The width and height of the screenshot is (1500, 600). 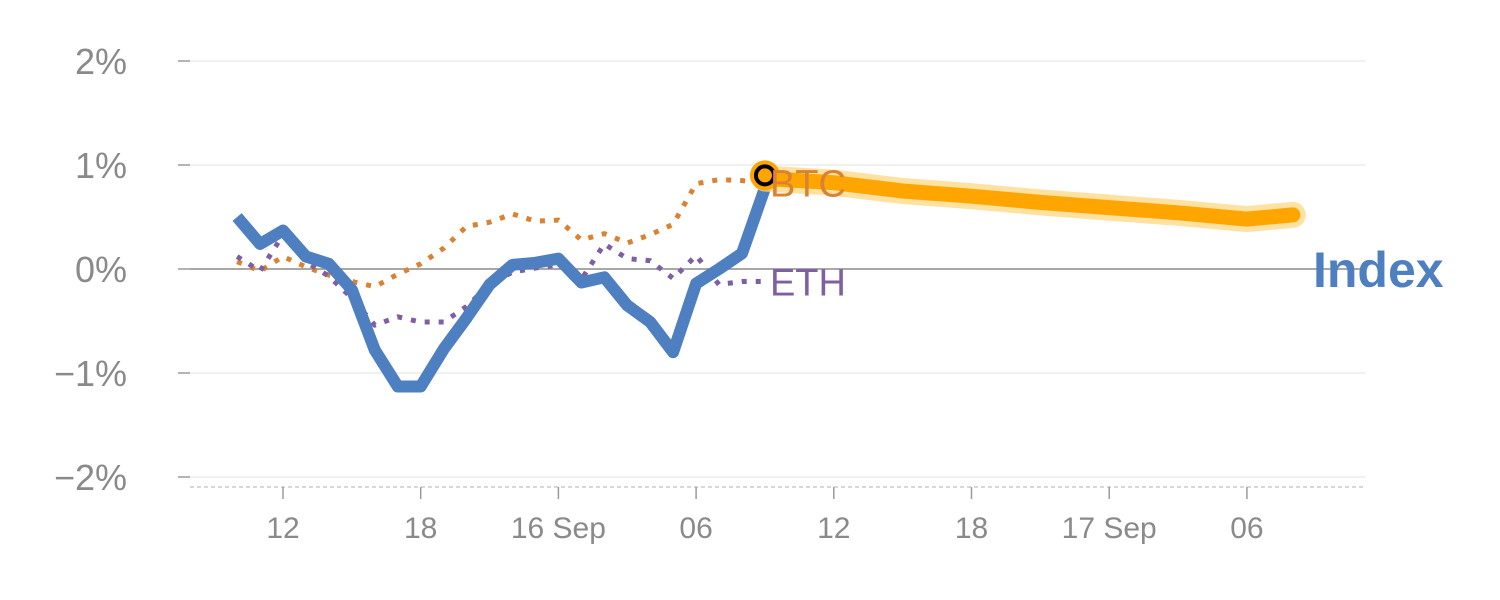 I want to click on ytick-label: 2%, so click(x=101, y=61).